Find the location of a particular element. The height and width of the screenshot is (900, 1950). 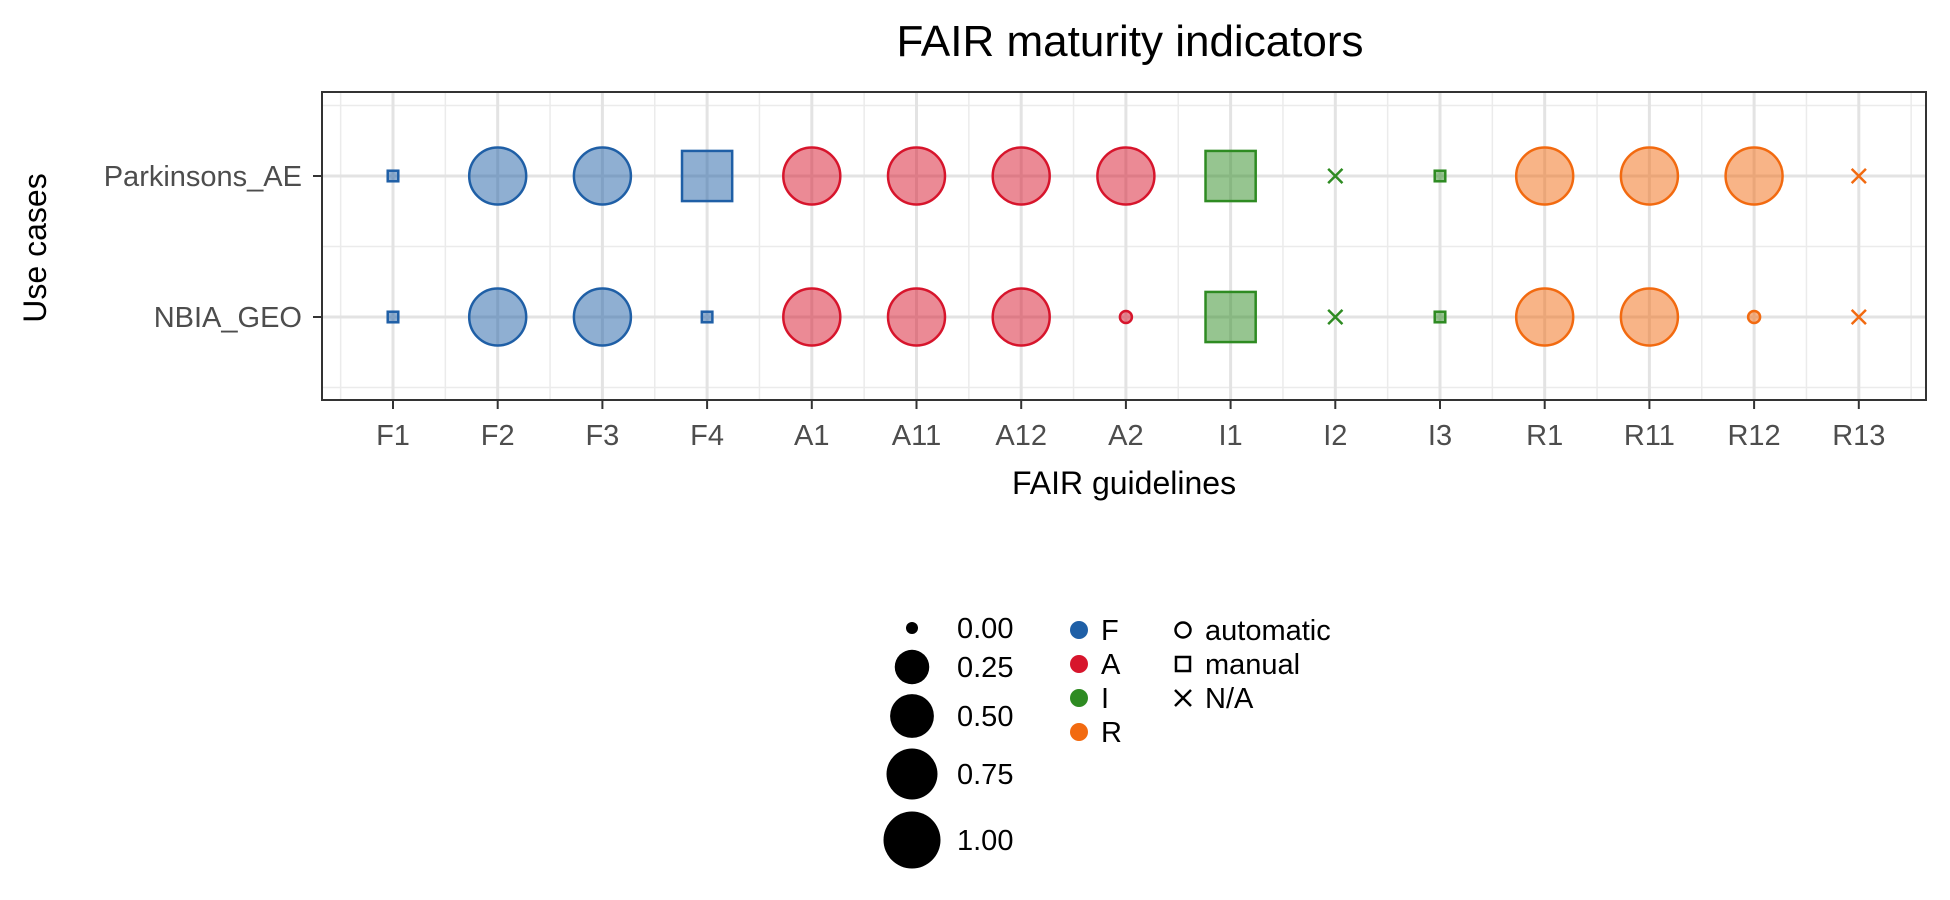

legend-color-label: R is located at coordinates (1111, 733).